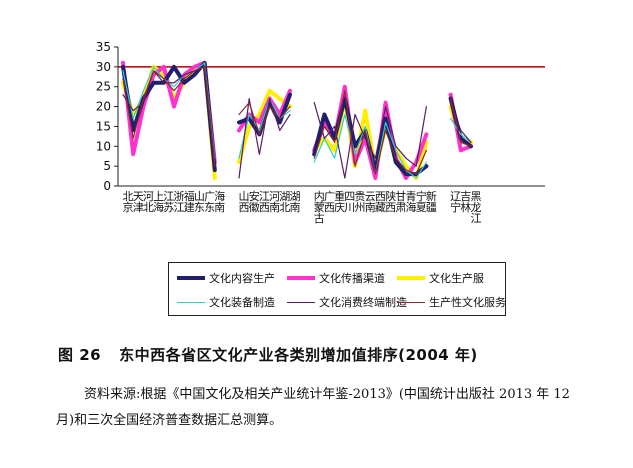  I want to click on category-label: 新疆, so click(431, 201).